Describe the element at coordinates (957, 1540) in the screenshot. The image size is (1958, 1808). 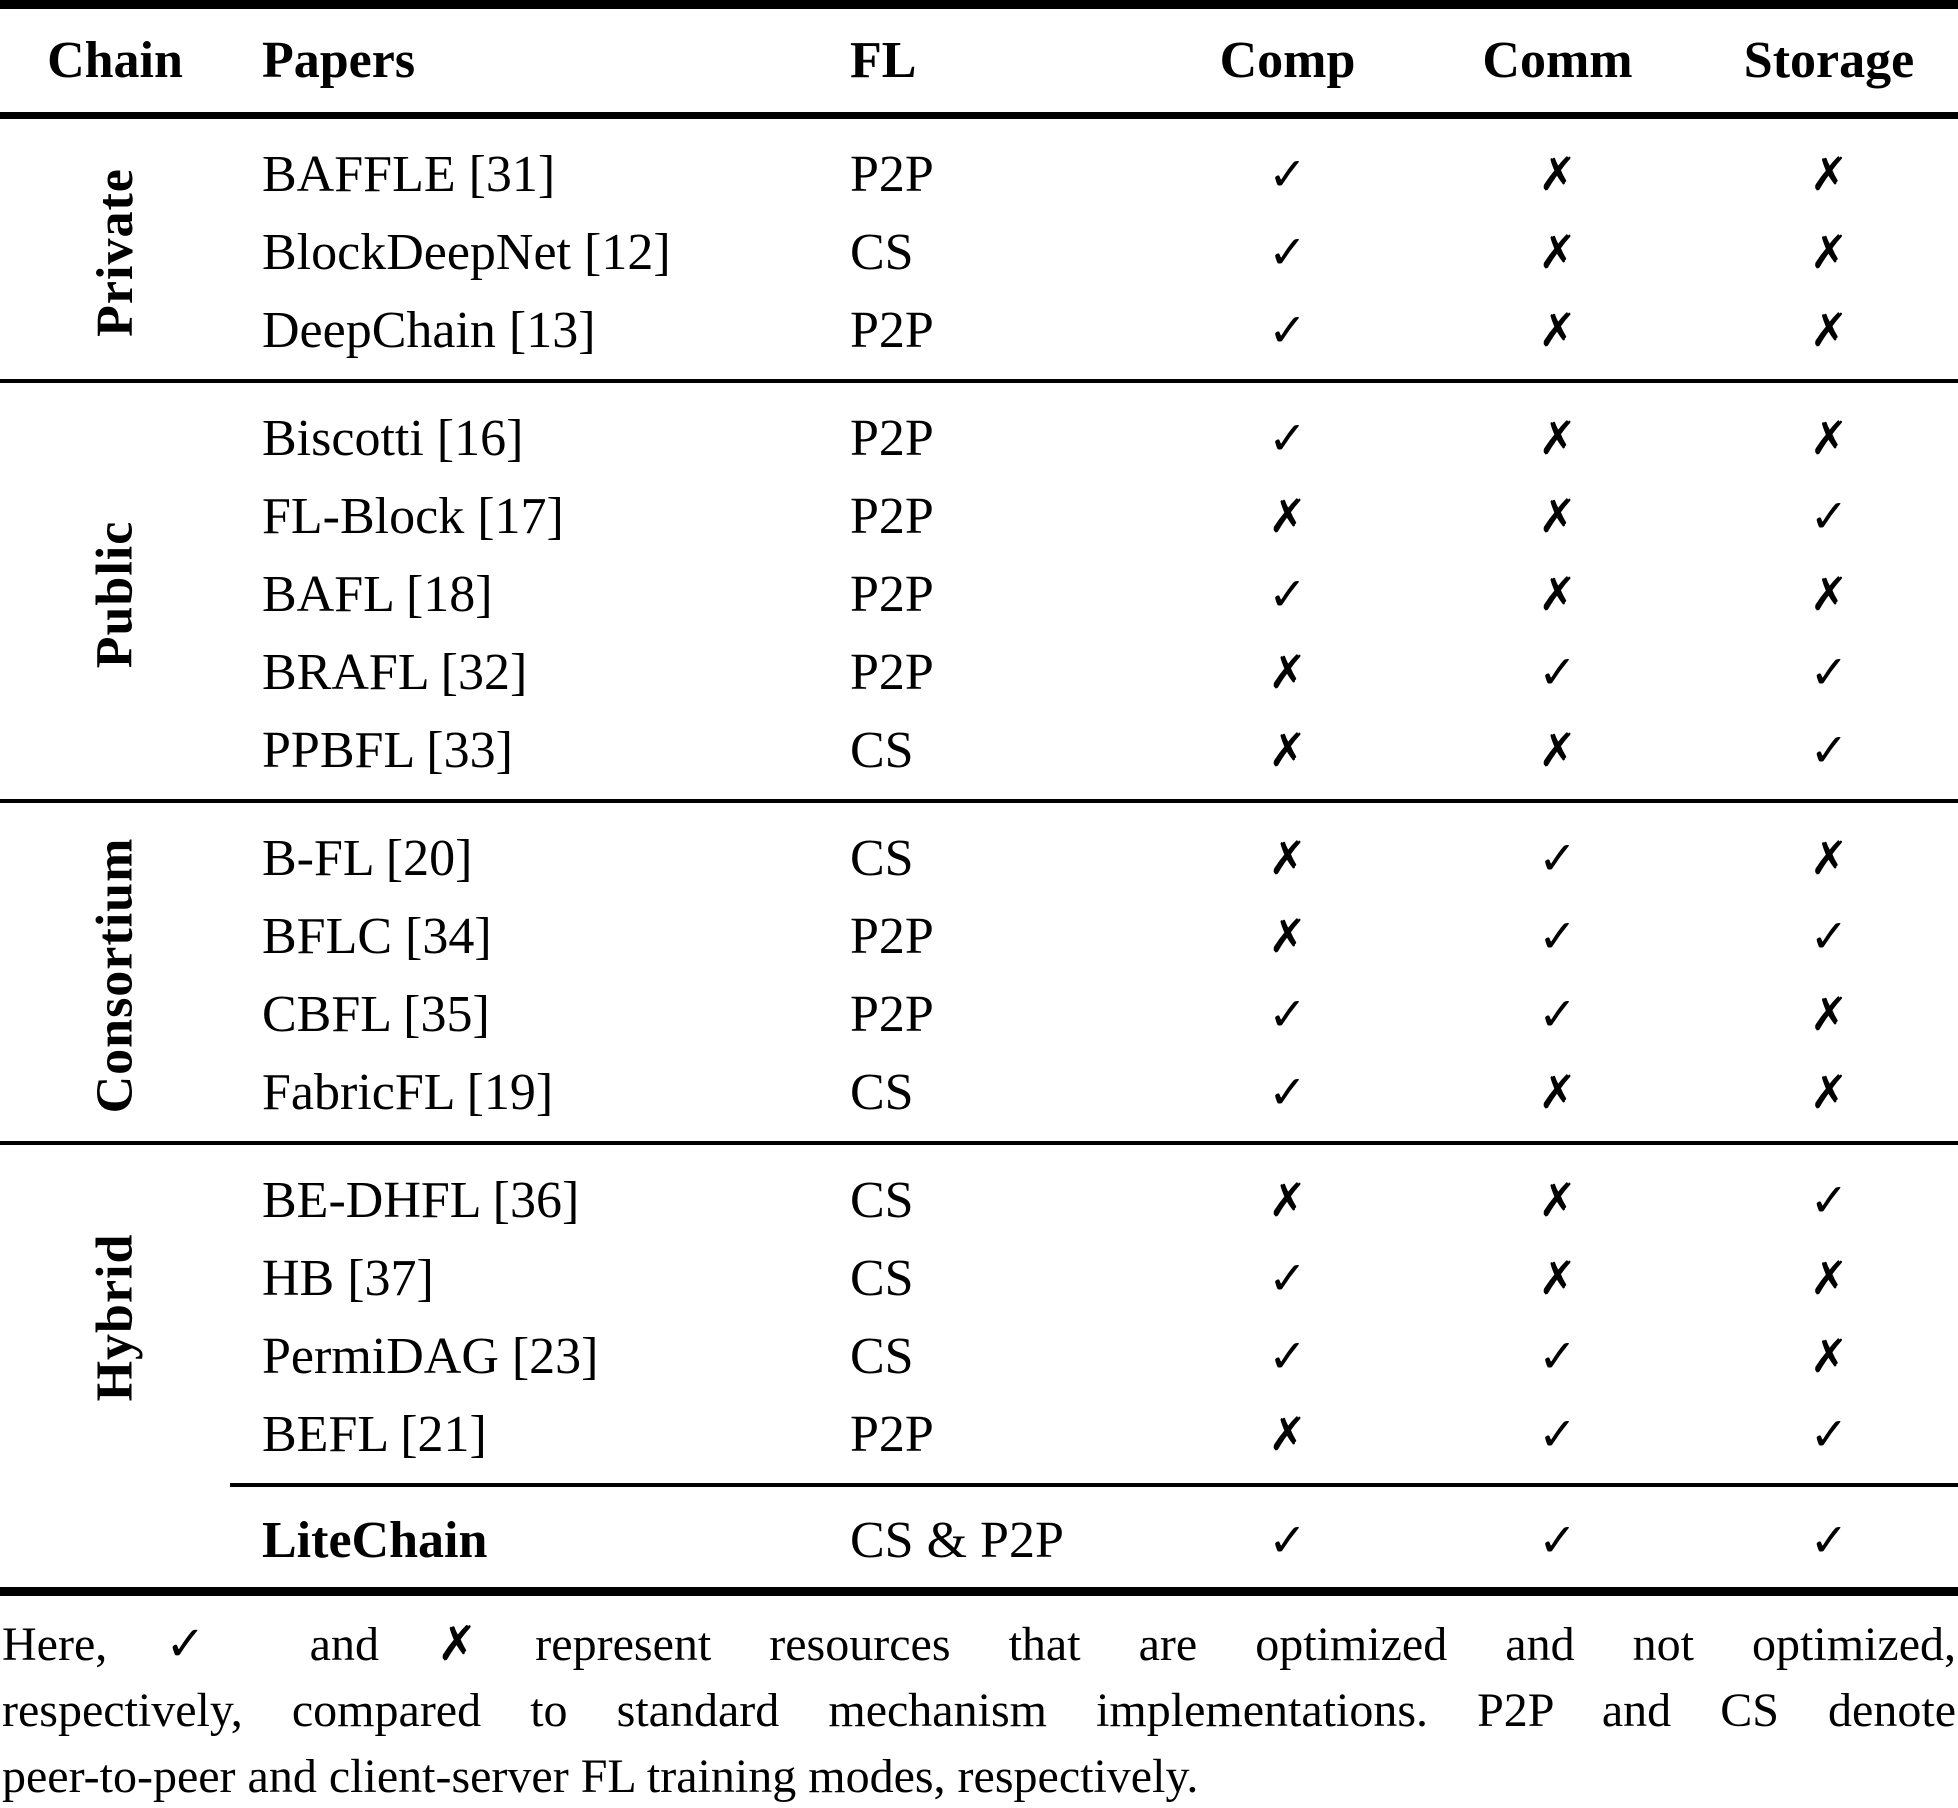
I see `fl-mode: CS & P2P` at that location.